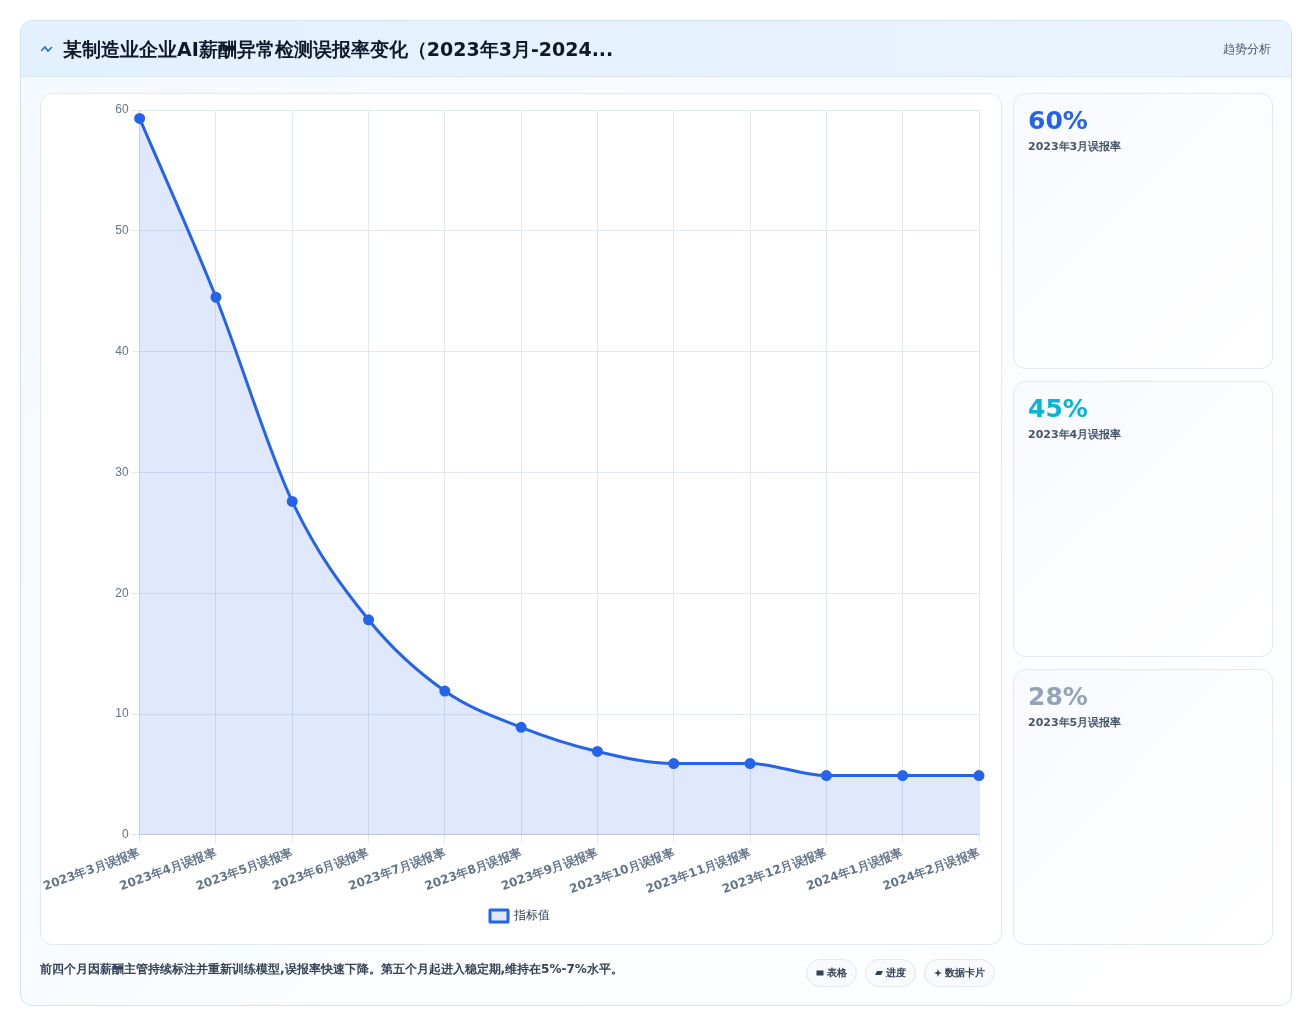 Image resolution: width=1312 pixels, height=1026 pixels. What do you see at coordinates (965, 973) in the screenshot?
I see `text: 数据卡片` at bounding box center [965, 973].